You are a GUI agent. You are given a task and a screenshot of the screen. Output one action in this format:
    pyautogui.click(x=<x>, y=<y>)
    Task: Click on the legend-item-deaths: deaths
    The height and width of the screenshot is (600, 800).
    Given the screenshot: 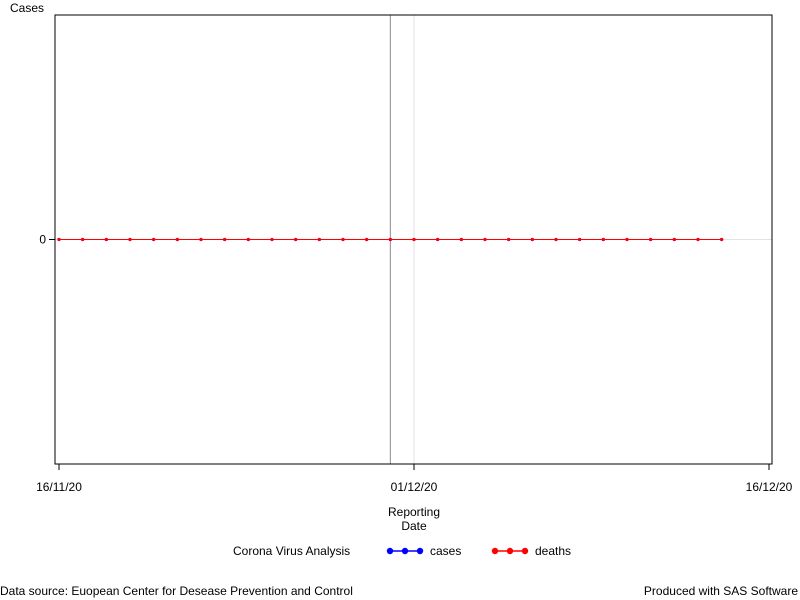 What is the action you would take?
    pyautogui.click(x=531, y=551)
    